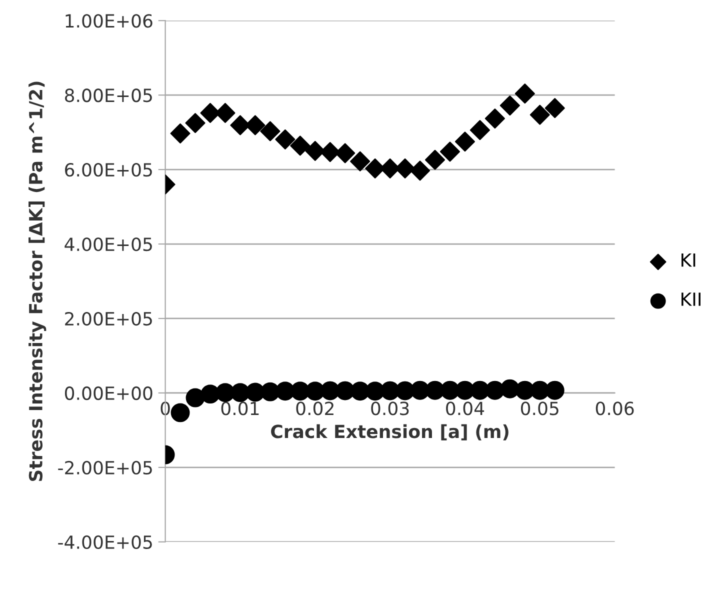  What do you see at coordinates (108, 170) in the screenshot?
I see `y-tick-label: 6.00E+05` at bounding box center [108, 170].